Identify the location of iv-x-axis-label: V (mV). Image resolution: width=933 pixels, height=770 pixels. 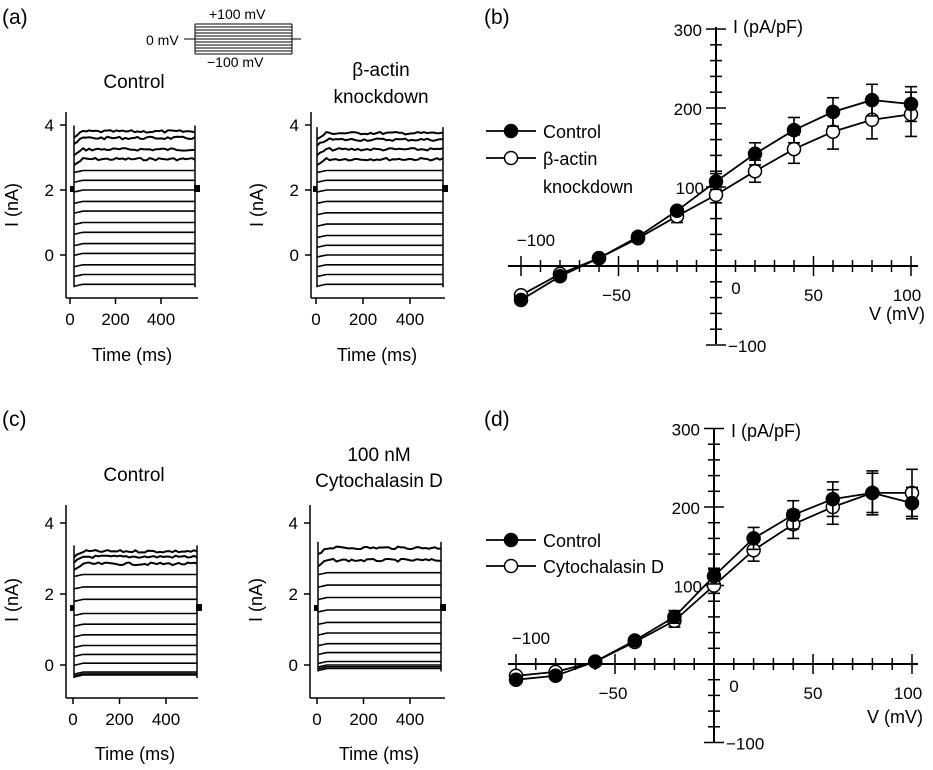
(895, 717).